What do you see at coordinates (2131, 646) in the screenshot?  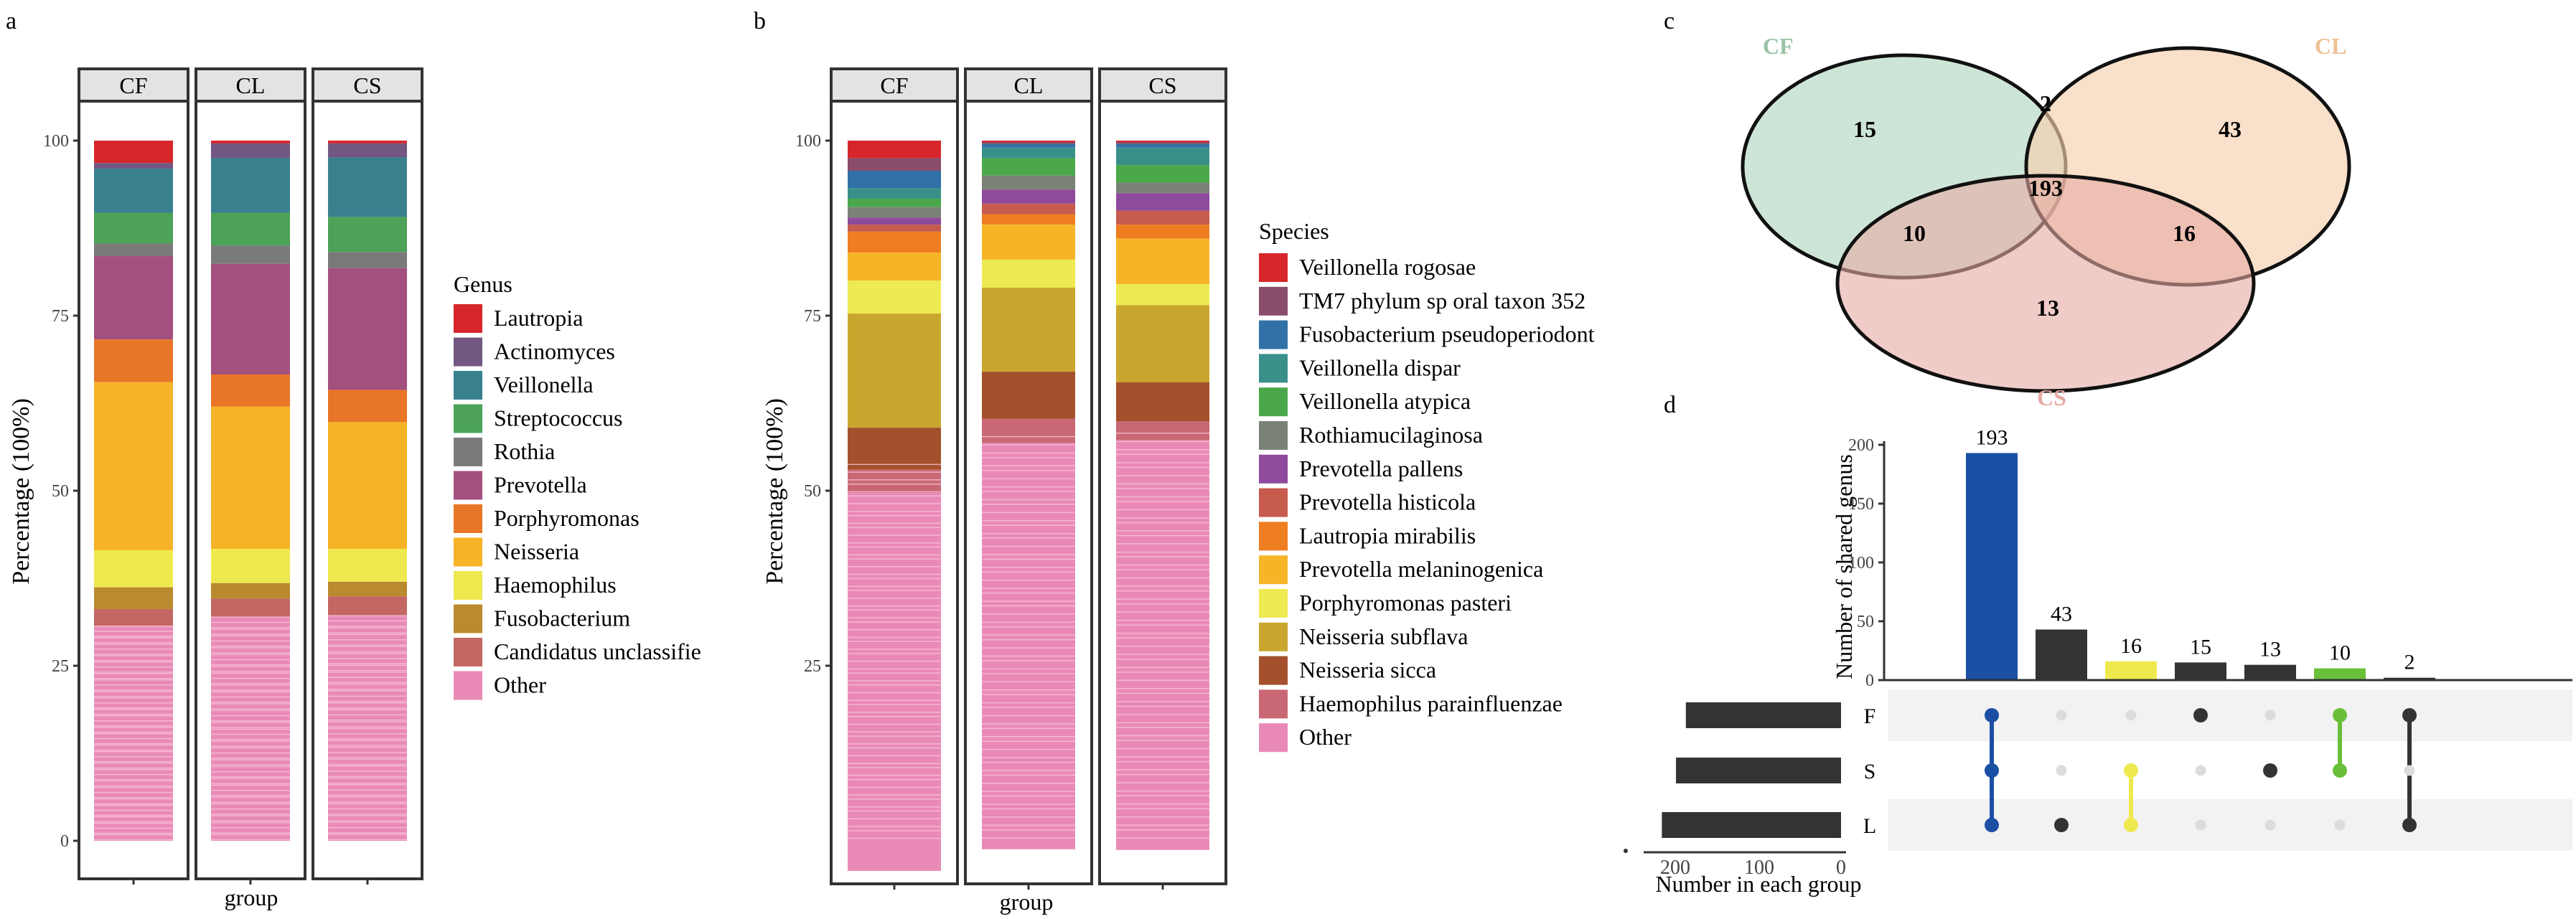 I see `intersection-bar-label: 16` at bounding box center [2131, 646].